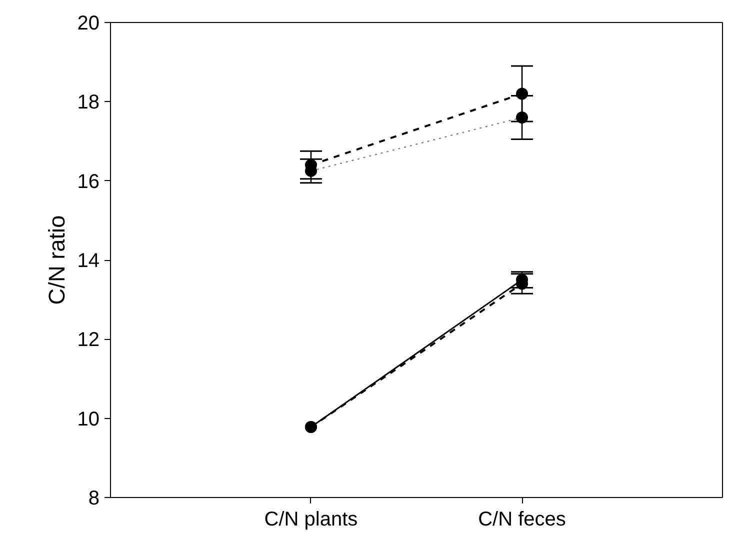 The width and height of the screenshot is (746, 552). What do you see at coordinates (56, 260) in the screenshot?
I see `y-axis-title: C/N ratio` at bounding box center [56, 260].